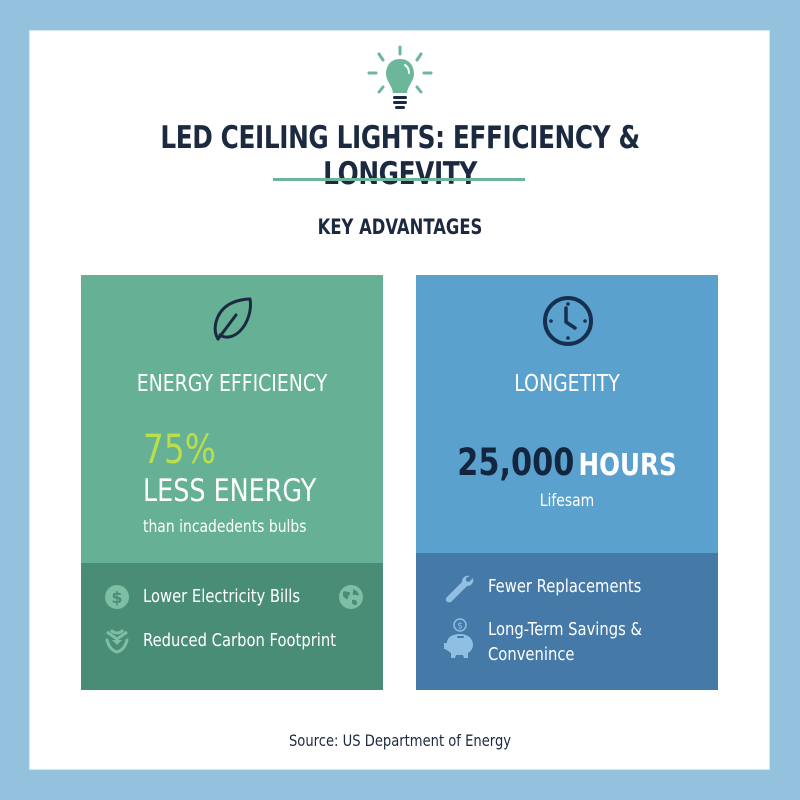  I want to click on globe-icon, so click(351, 597).